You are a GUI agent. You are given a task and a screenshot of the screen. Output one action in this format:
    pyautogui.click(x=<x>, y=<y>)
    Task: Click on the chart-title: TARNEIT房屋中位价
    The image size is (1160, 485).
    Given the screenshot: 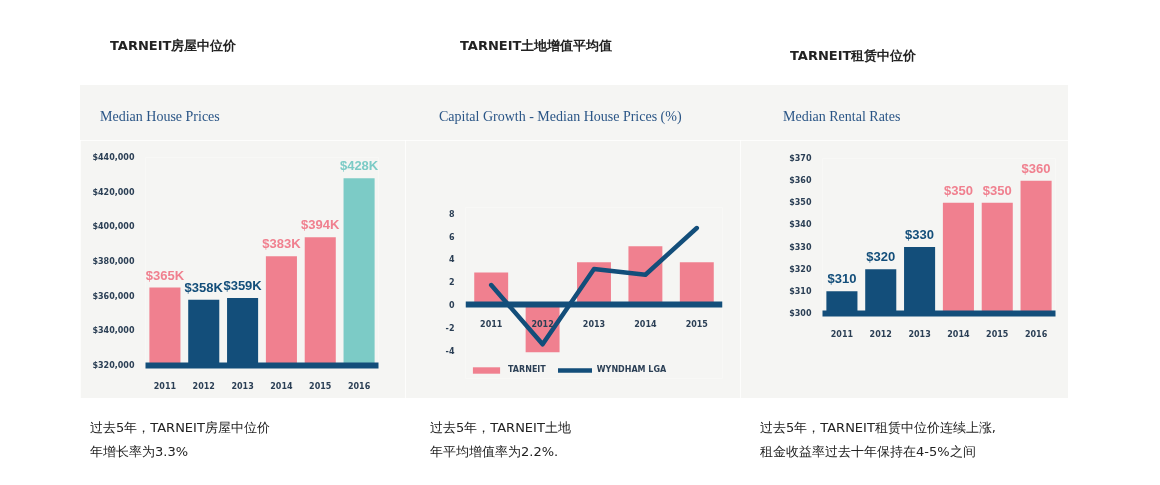 What is the action you would take?
    pyautogui.click(x=173, y=46)
    